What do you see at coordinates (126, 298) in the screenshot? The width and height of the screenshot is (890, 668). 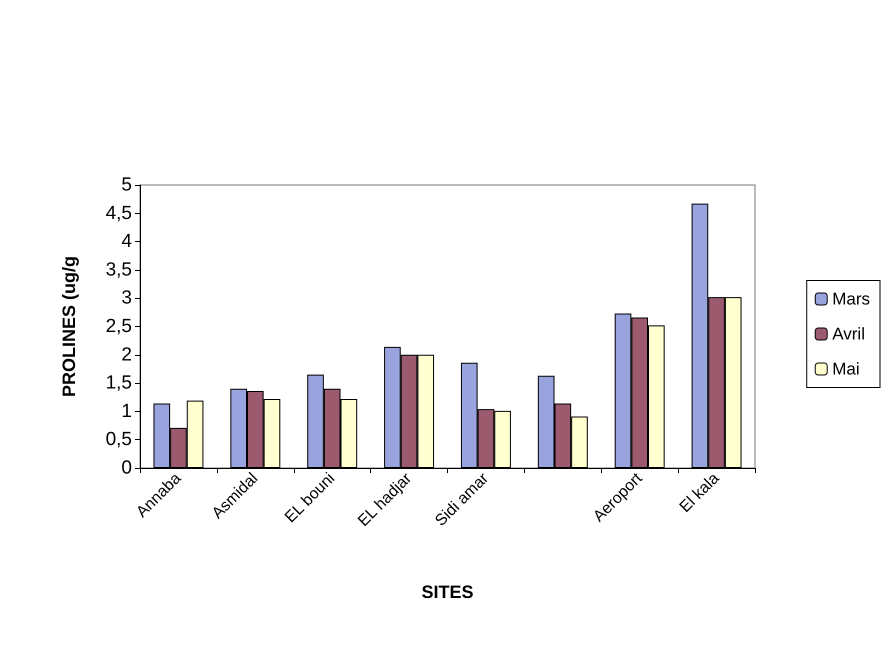 I see `y-tick-label: 3` at bounding box center [126, 298].